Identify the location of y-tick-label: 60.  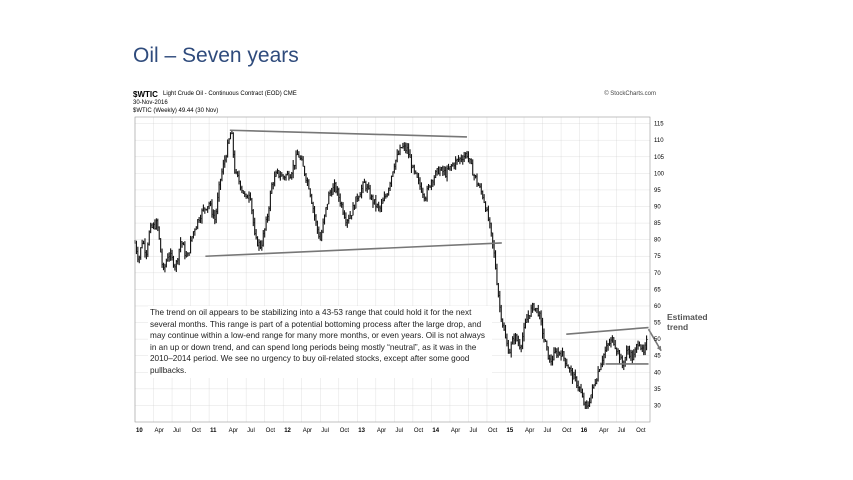
(657, 307).